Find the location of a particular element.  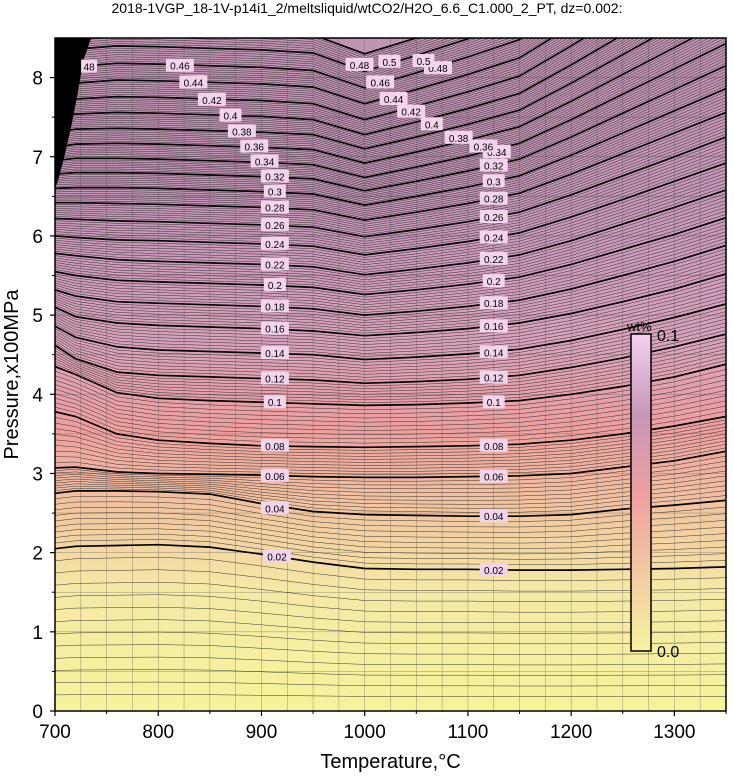

contour-0.3 is located at coordinates (390, 146).